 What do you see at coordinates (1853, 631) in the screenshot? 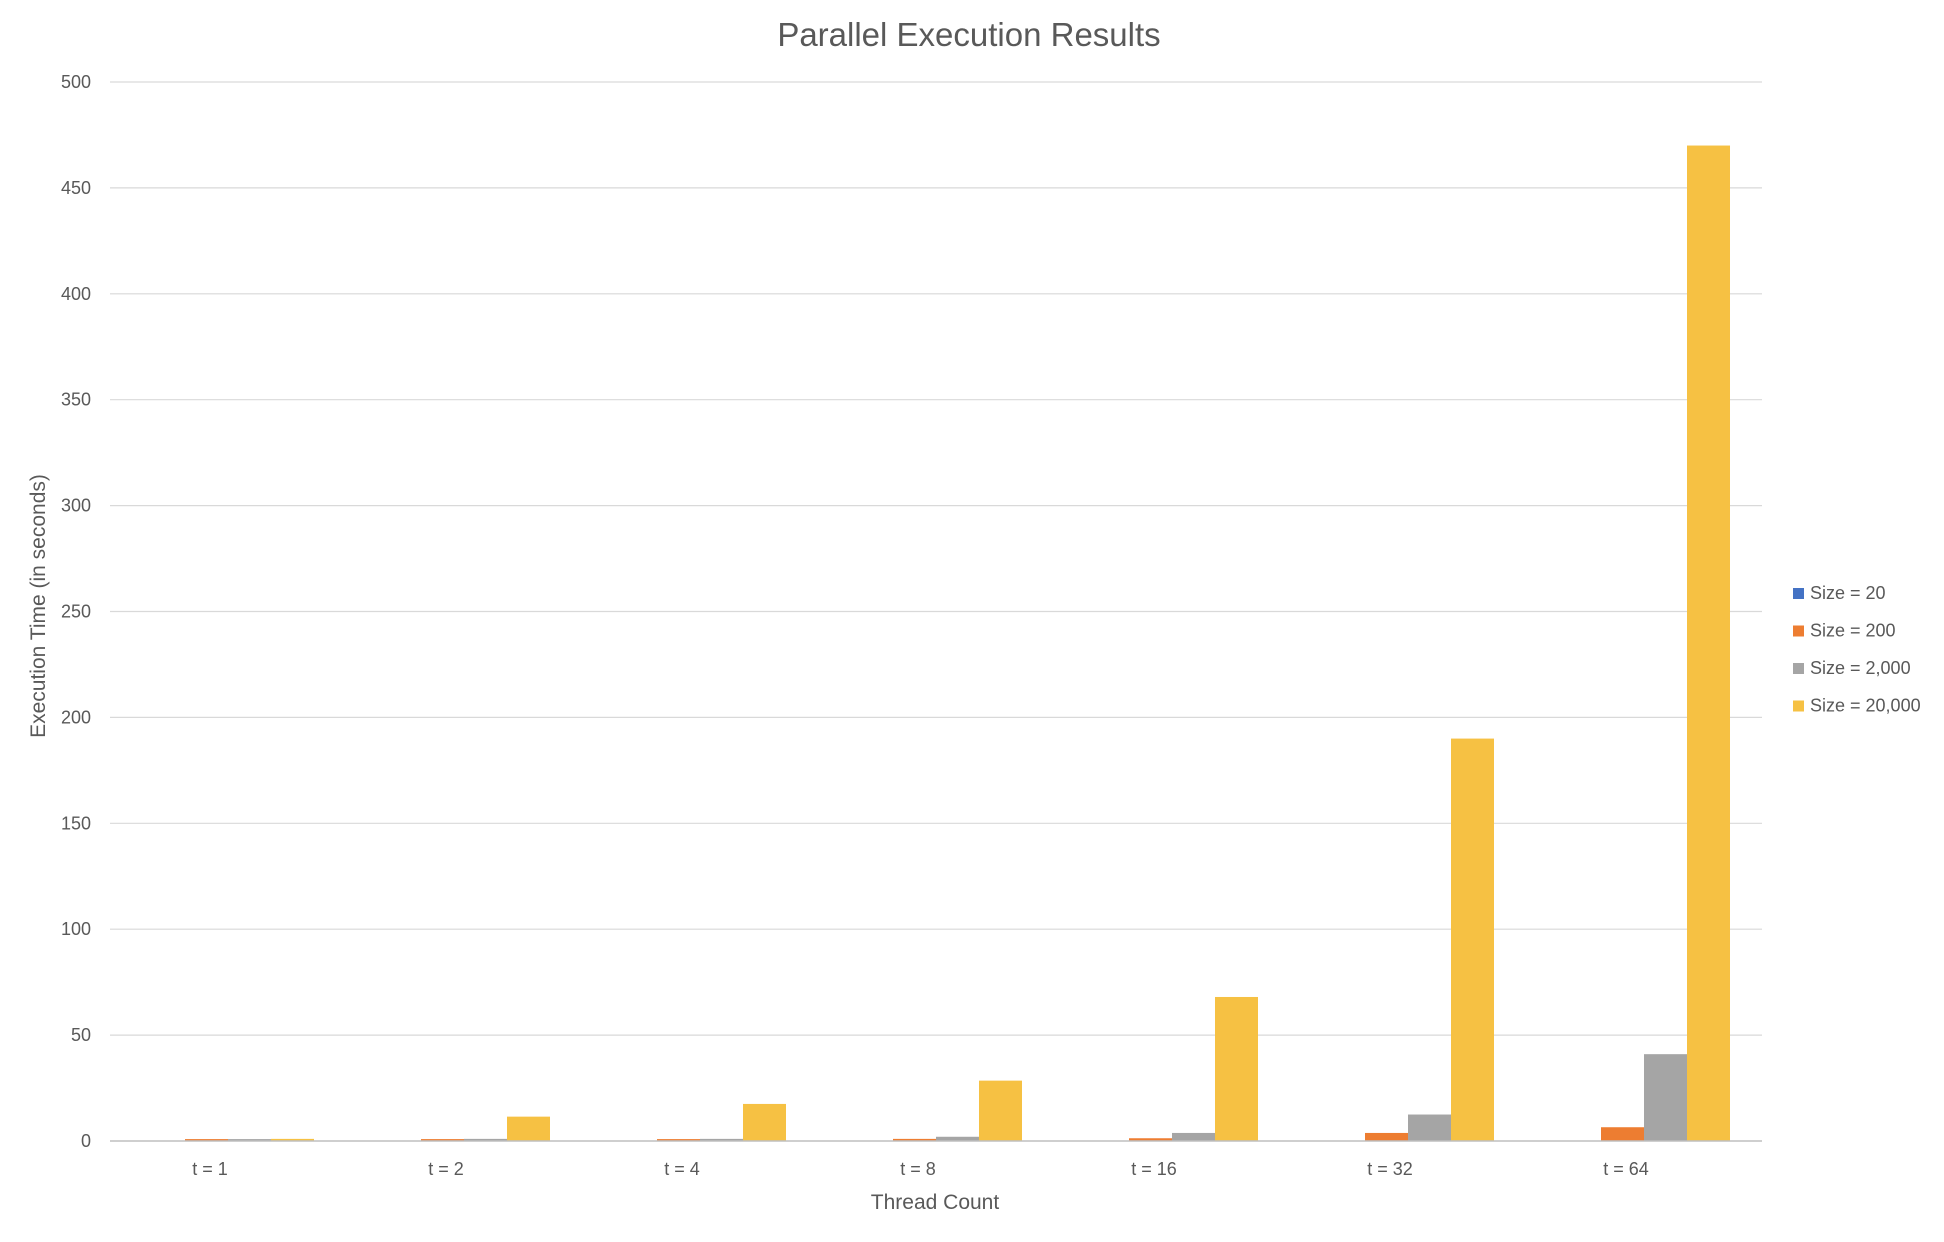
I see `legend-label: Size = 200` at bounding box center [1853, 631].